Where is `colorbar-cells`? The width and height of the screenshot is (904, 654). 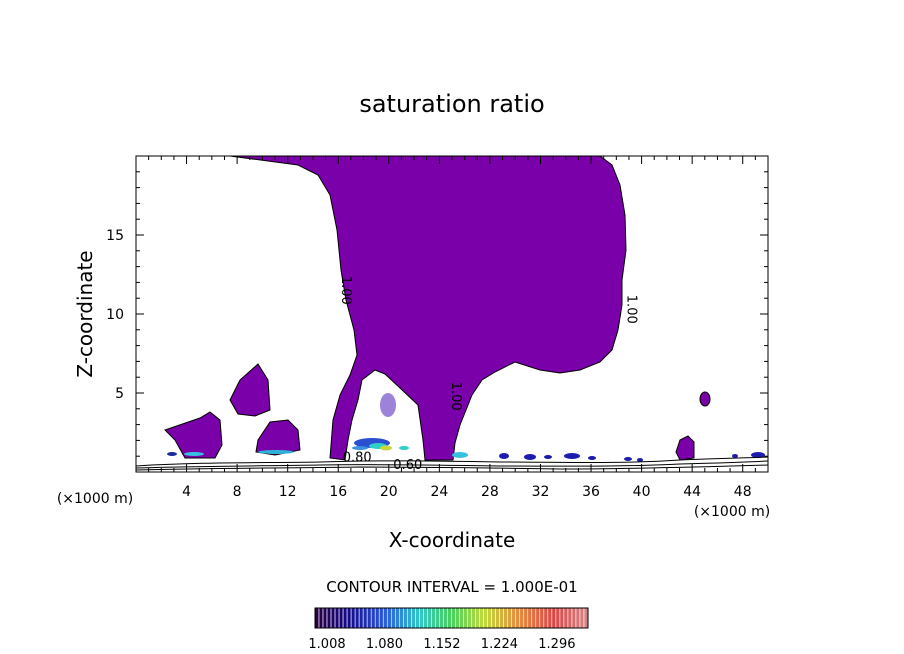
colorbar-cells is located at coordinates (451, 618).